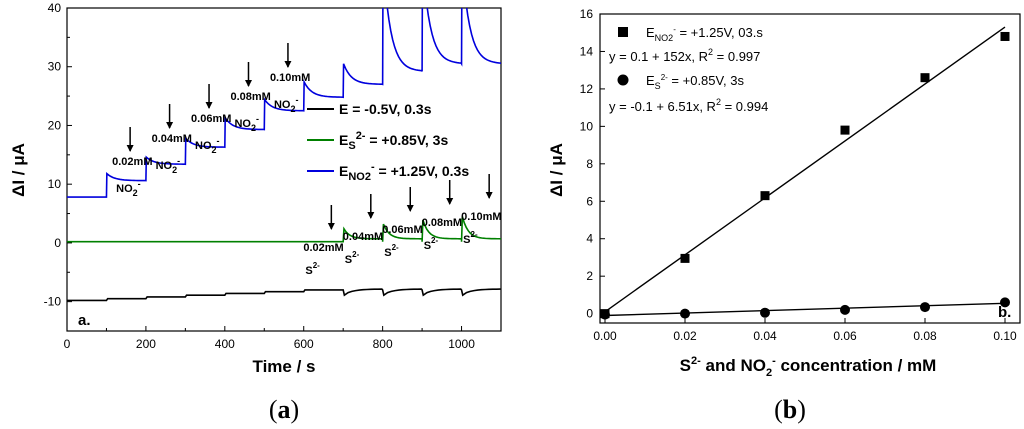  I want to click on panel-b-xtick-label: 0.10, so click(1005, 336).